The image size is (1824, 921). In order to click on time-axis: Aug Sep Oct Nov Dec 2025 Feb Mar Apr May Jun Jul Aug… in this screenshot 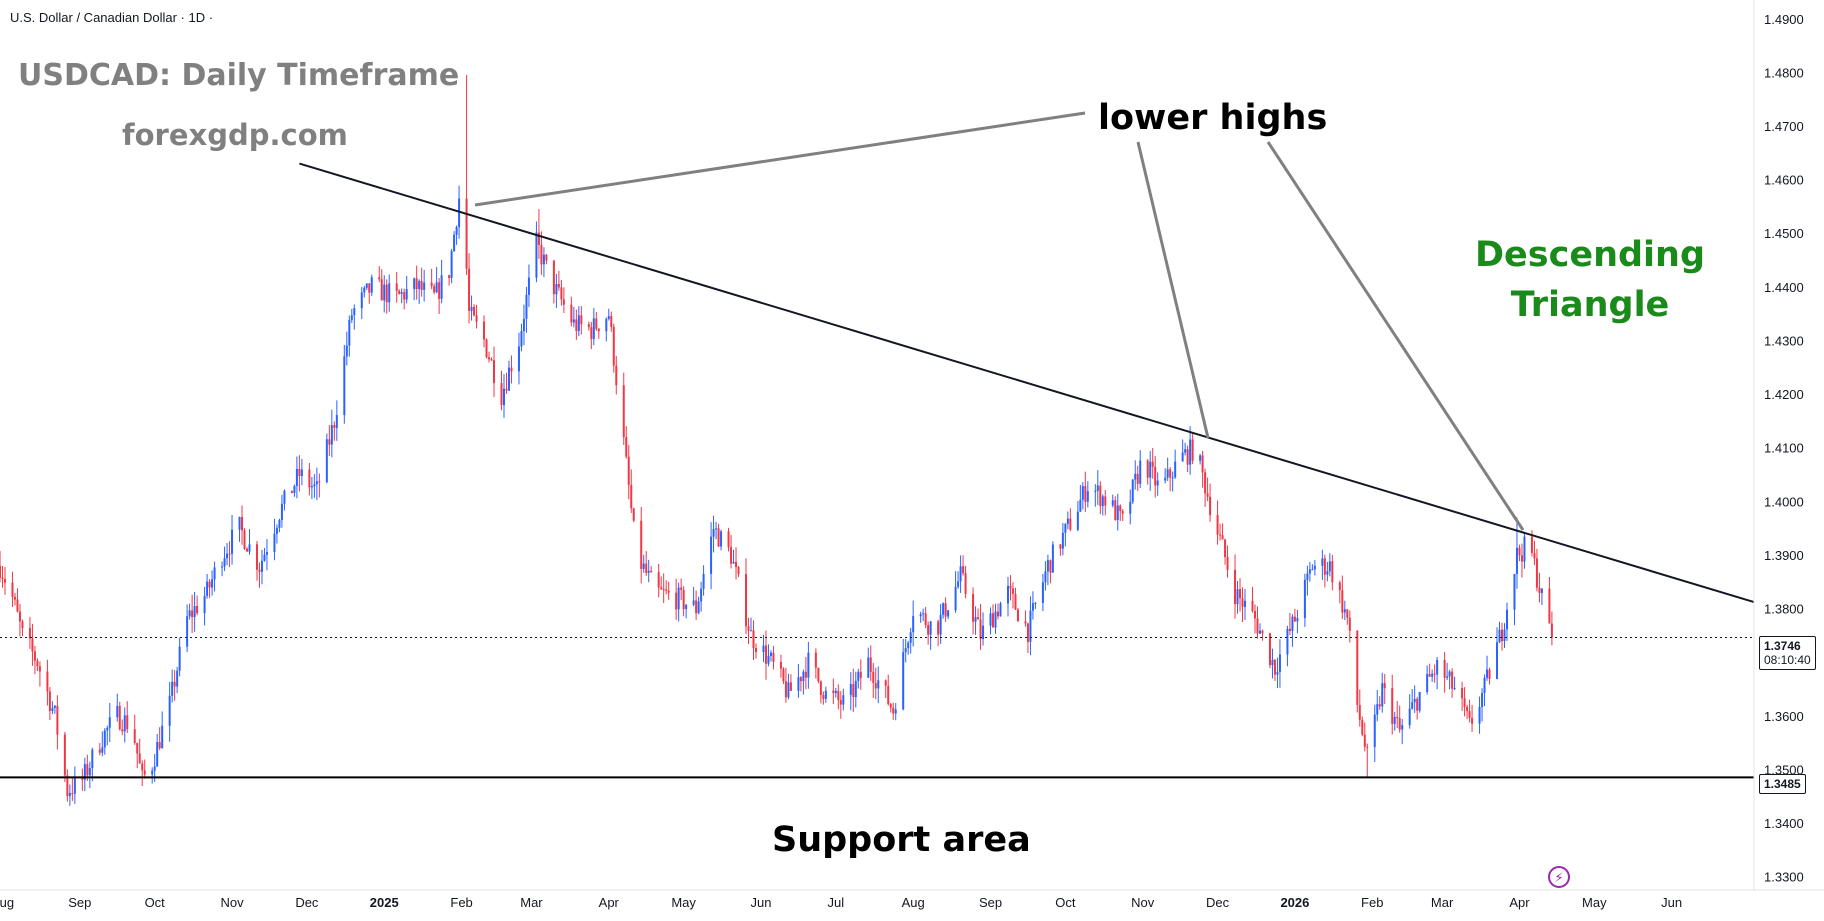, I will do `click(841, 902)`.